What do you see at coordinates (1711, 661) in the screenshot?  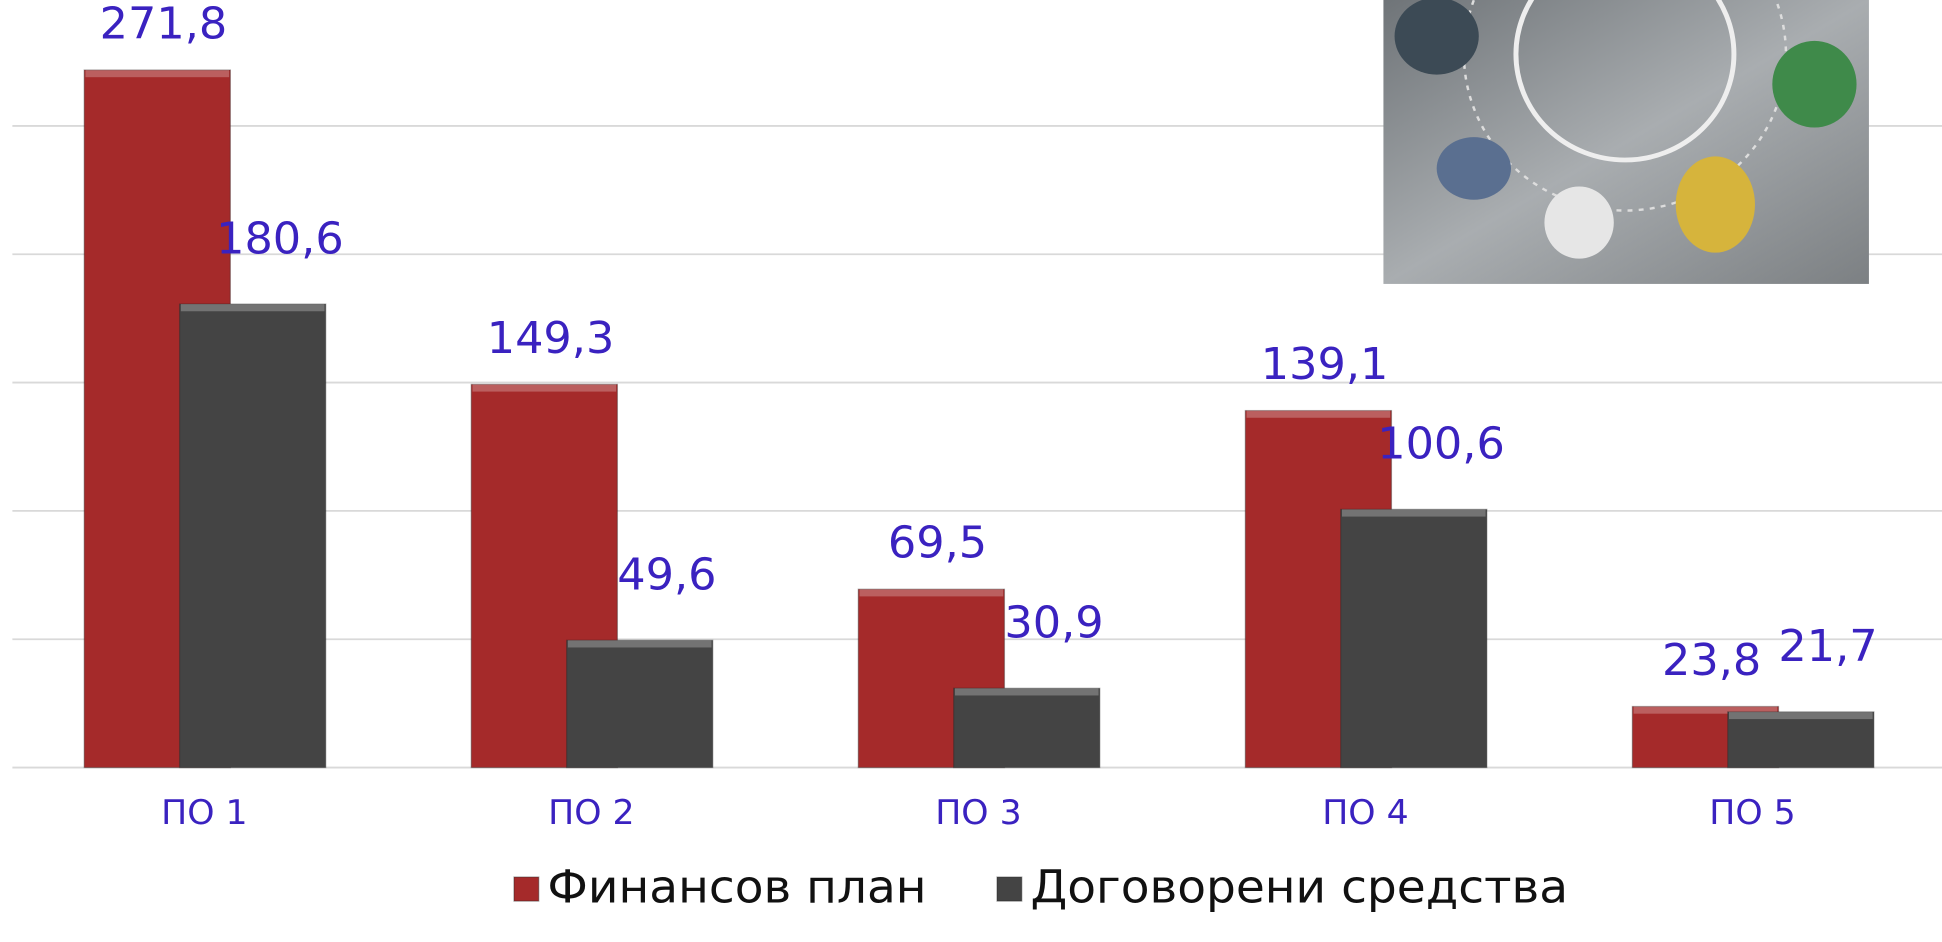 I see `value-label: 23,8` at bounding box center [1711, 661].